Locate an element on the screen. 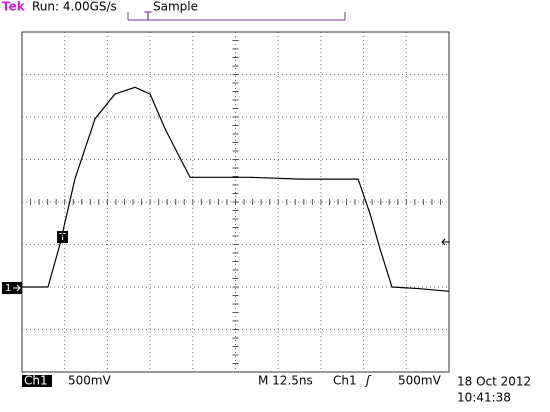  channel-box is located at coordinates (37, 381).